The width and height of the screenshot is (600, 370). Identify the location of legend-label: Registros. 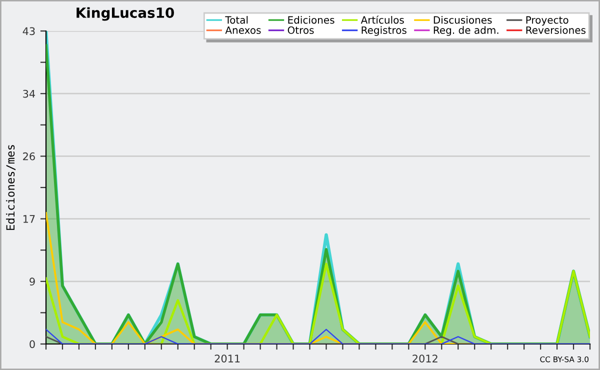
(384, 31).